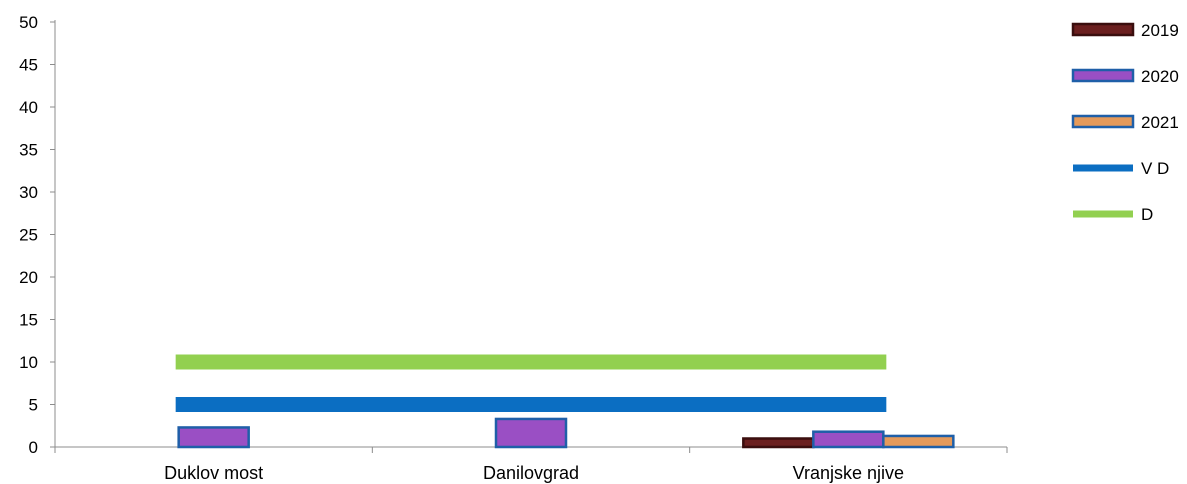 Image resolution: width=1187 pixels, height=484 pixels. Describe the element at coordinates (213, 473) in the screenshot. I see `x-category-label: Duklov most` at that location.